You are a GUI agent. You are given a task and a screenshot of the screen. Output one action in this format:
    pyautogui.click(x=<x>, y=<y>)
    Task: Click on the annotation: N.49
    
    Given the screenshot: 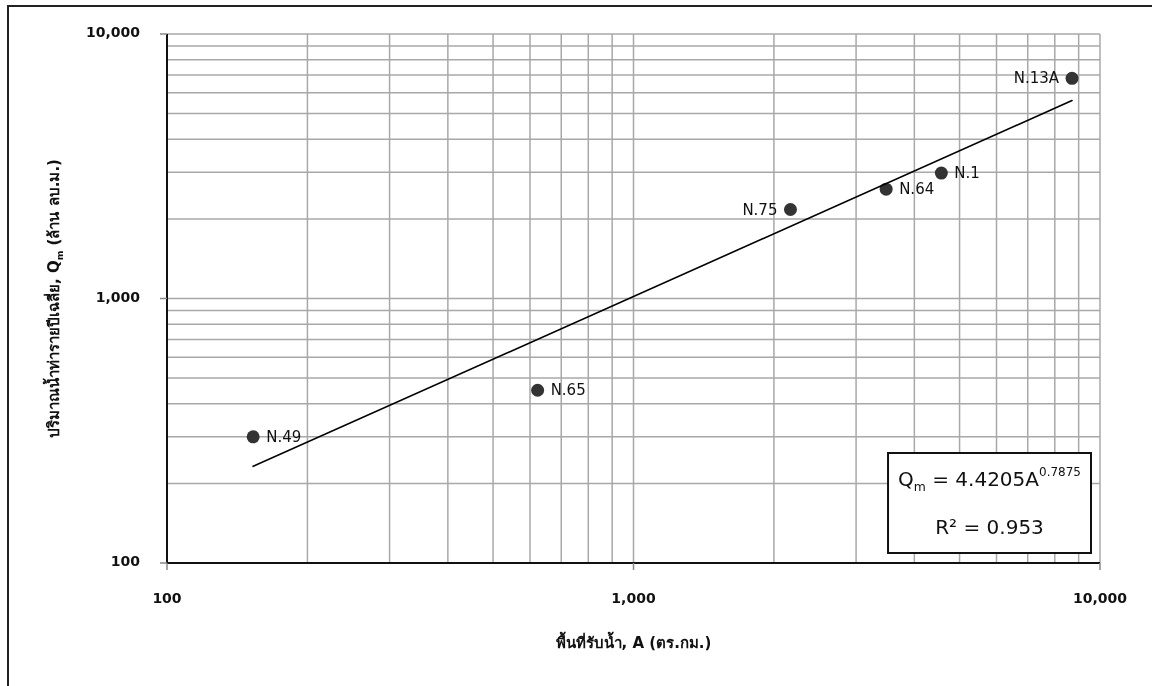 What is the action you would take?
    pyautogui.click(x=284, y=436)
    